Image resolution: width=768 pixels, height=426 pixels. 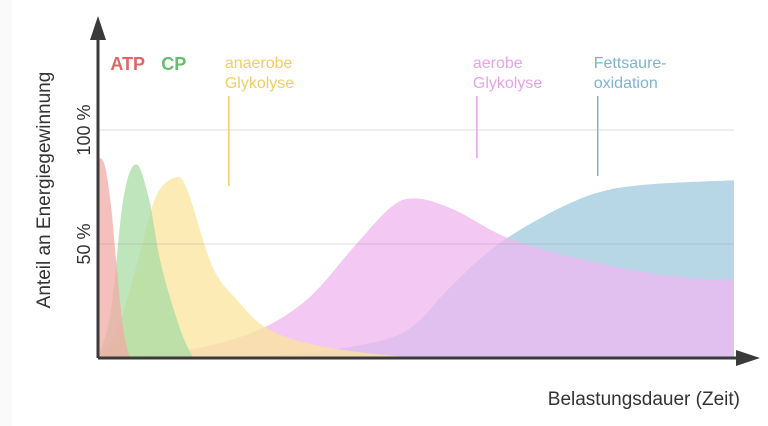 I want to click on y-tick-label-50: 50 %, so click(x=84, y=243).